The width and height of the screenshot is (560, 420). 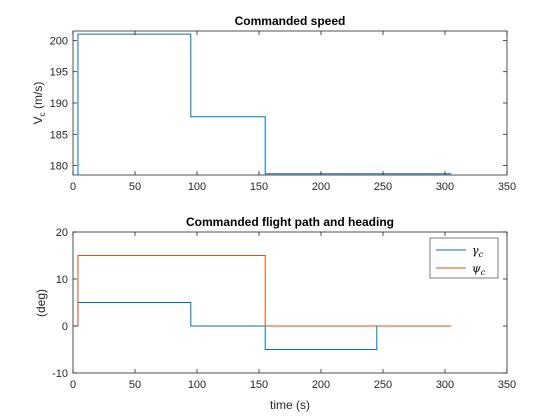 What do you see at coordinates (259, 187) in the screenshot?
I see `speed-x-tick-label: 150` at bounding box center [259, 187].